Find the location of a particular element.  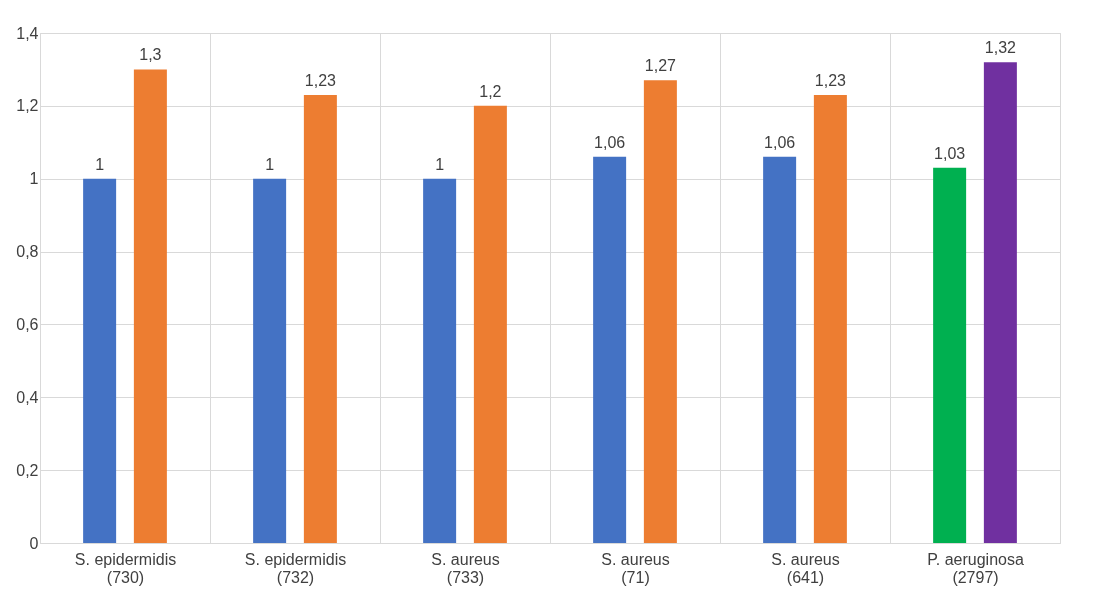

data-label: 1,27 is located at coordinates (660, 66).